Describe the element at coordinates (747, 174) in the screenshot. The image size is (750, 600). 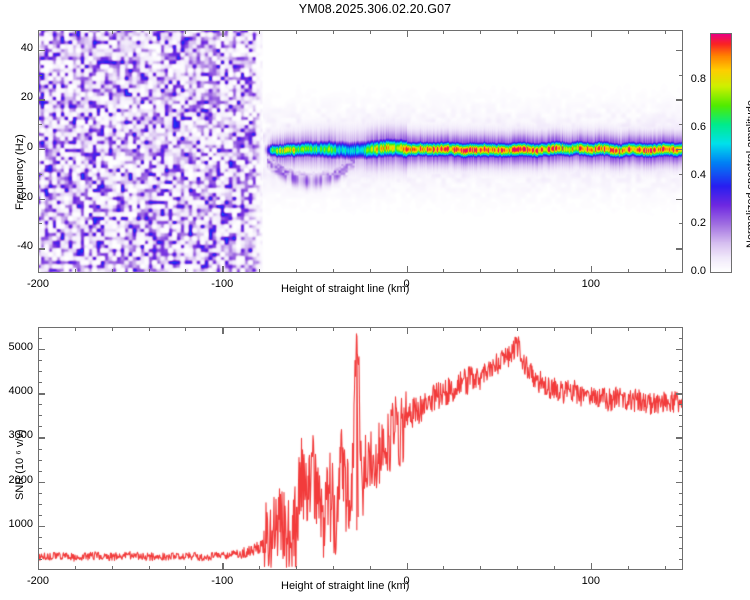
I see `colorbar-label: Normalized spectral amplitude` at that location.